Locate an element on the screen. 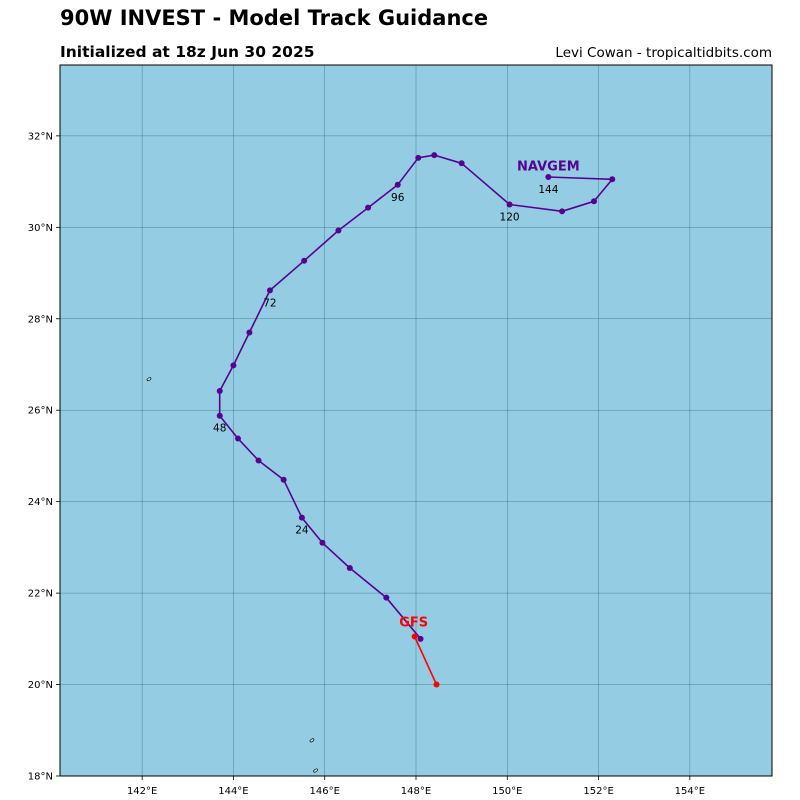  gfs-model-label: GFS is located at coordinates (413, 622).